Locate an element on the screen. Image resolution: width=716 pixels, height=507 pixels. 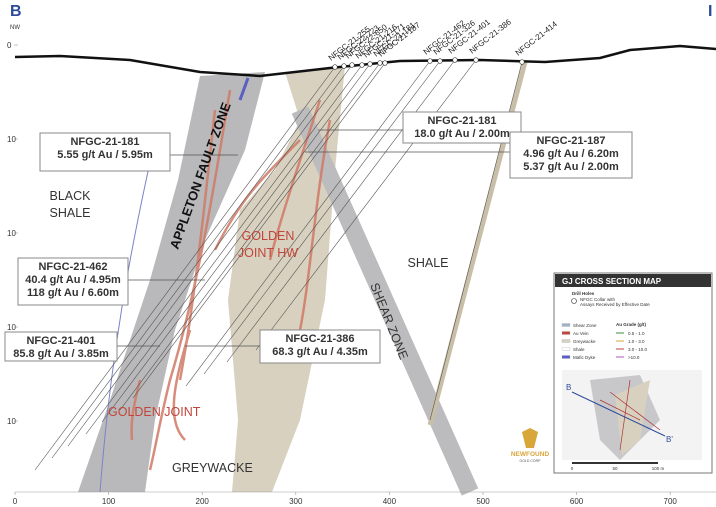
inset-title: GJ CROSS SECTION MAP is located at coordinates (612, 281).